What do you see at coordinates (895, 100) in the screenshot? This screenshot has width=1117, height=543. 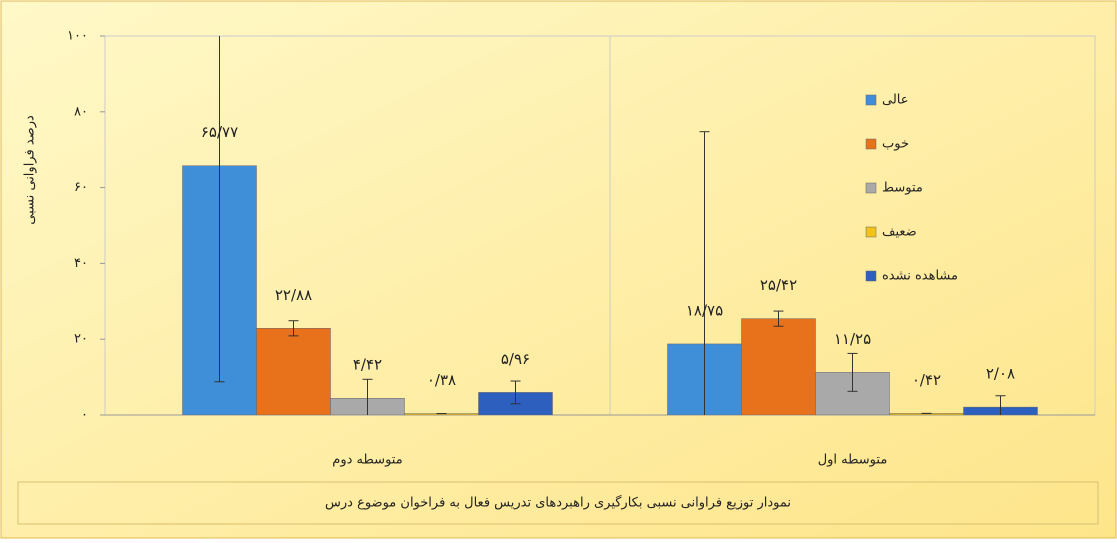 I see `legend-label: عالی` at bounding box center [895, 100].